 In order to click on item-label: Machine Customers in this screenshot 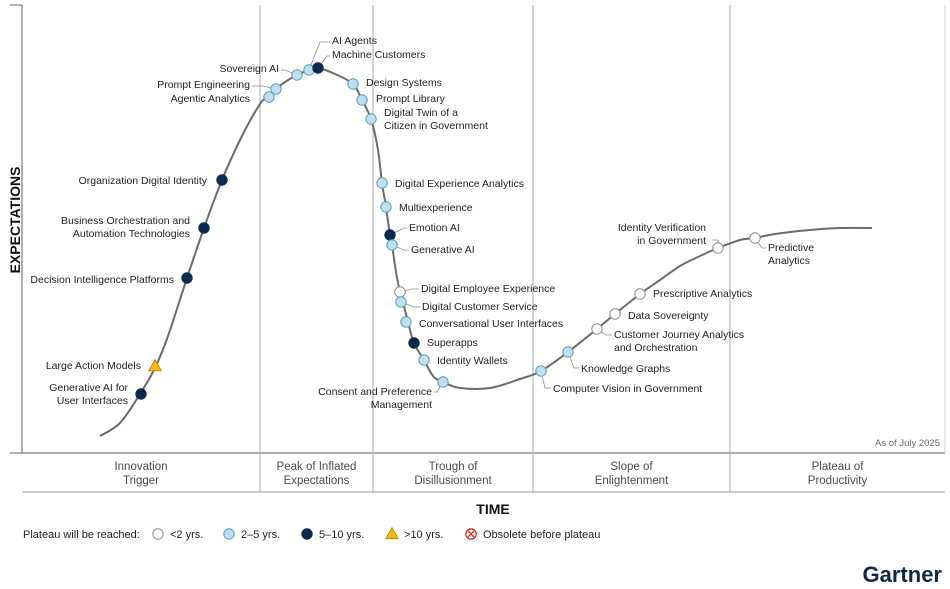, I will do `click(378, 55)`.